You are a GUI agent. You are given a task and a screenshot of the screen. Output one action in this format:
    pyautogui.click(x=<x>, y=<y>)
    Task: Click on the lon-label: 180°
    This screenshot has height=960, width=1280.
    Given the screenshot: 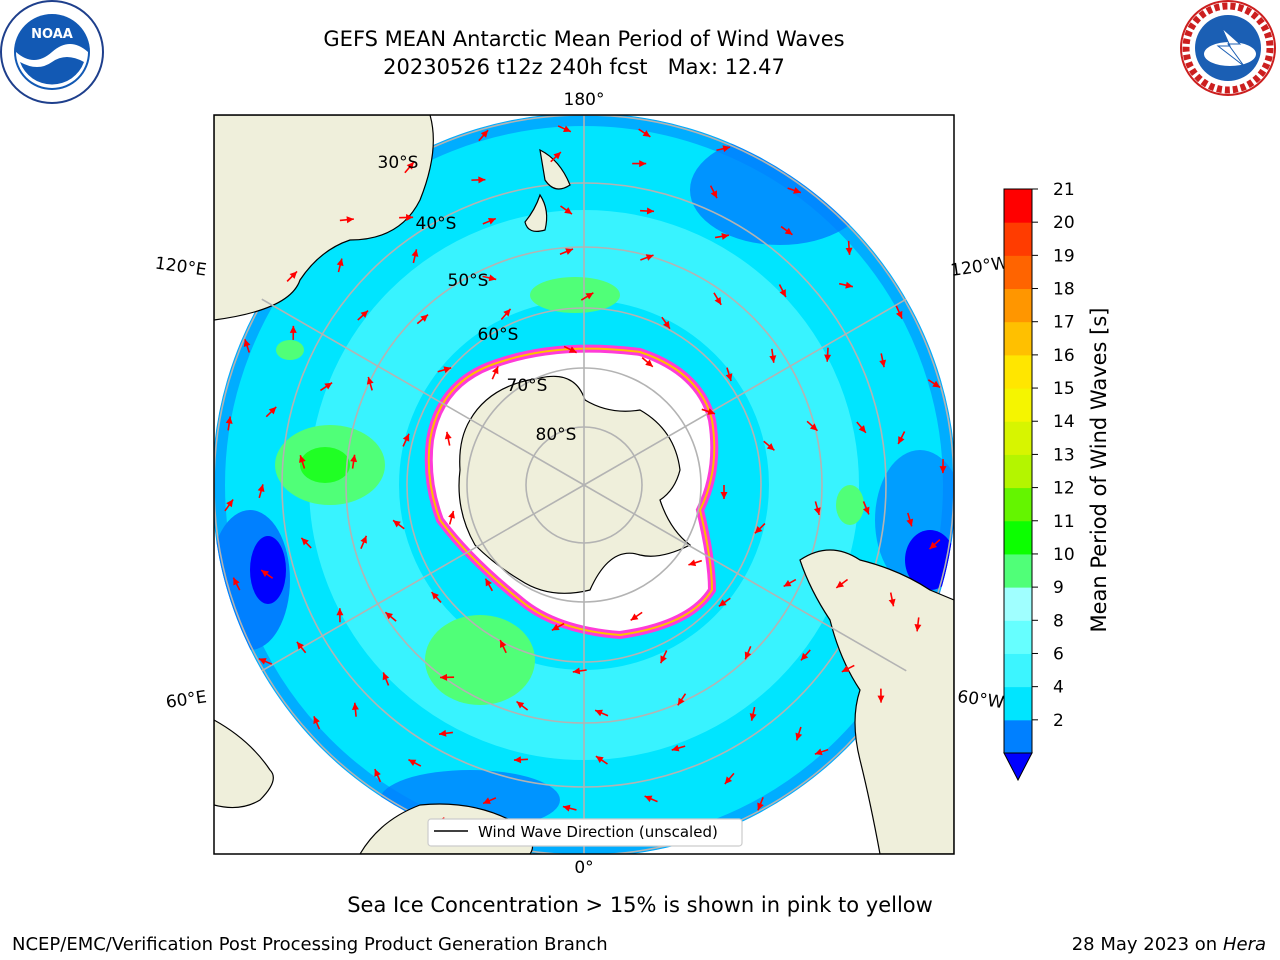 What is the action you would take?
    pyautogui.click(x=584, y=100)
    